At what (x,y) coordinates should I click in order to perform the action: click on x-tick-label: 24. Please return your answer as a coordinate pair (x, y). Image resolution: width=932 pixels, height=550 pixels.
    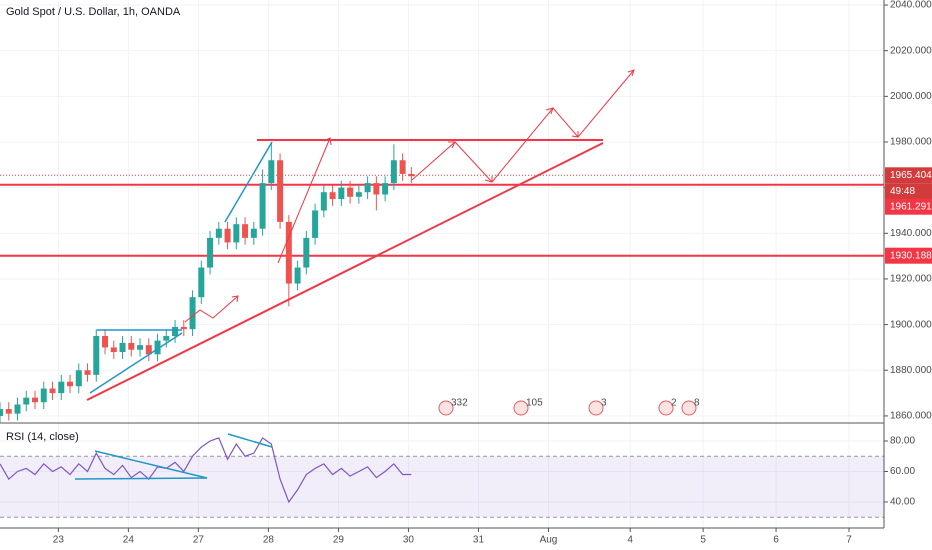
    Looking at the image, I should click on (129, 540).